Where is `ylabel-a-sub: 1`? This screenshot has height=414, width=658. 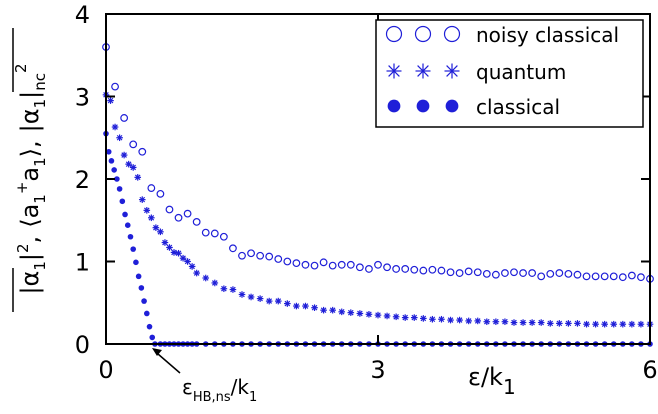
ylabel-a-sub: 1 is located at coordinates (40, 266).